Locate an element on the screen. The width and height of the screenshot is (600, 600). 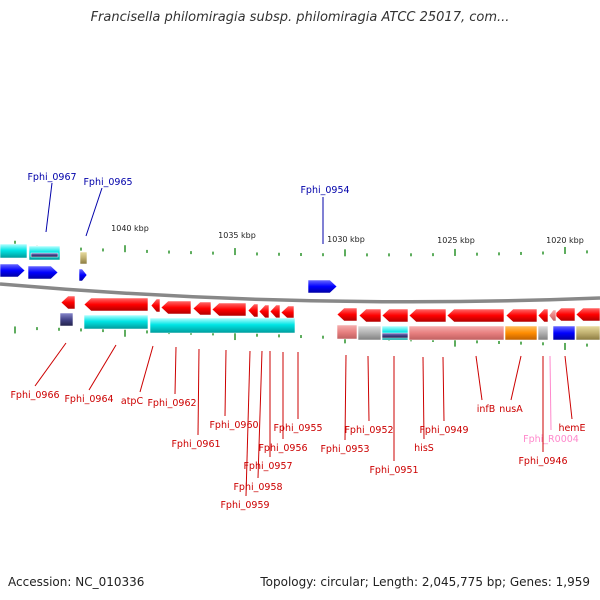
feature-label: Fphi_0965 is located at coordinates (107, 182).